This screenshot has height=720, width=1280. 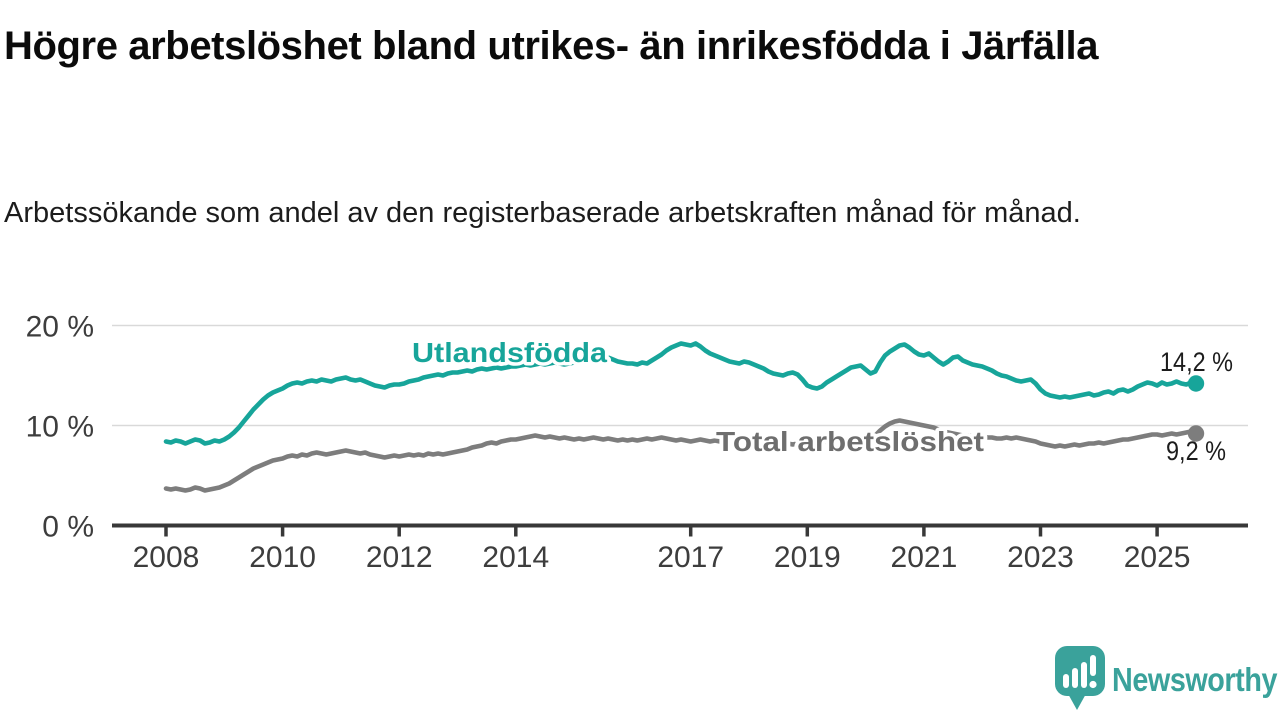 What do you see at coordinates (282, 557) in the screenshot?
I see `x-axis-label-2010: 2010` at bounding box center [282, 557].